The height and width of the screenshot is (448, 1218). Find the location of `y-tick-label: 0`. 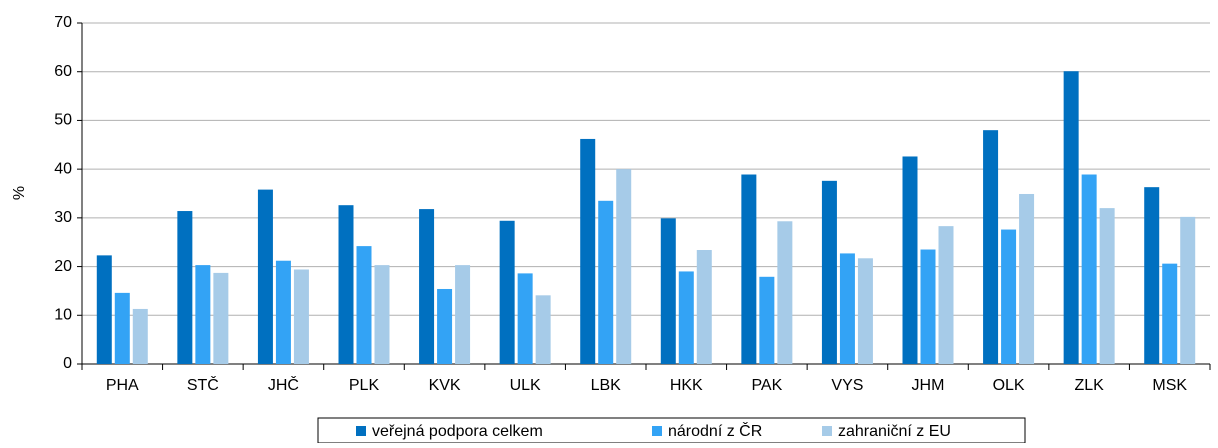

y-tick-label: 0 is located at coordinates (67, 363).